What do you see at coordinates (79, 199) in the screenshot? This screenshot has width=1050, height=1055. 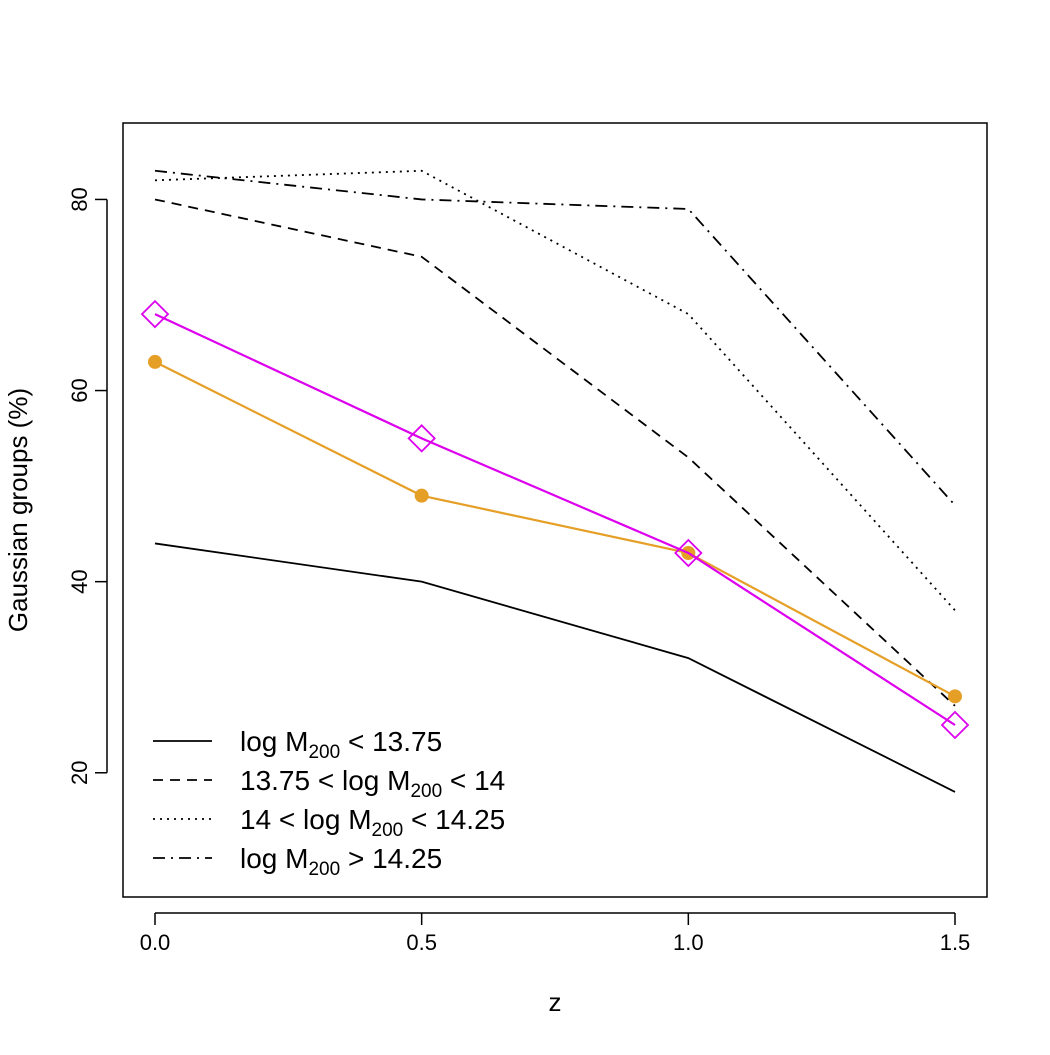 I see `y-tick-label: 80` at bounding box center [79, 199].